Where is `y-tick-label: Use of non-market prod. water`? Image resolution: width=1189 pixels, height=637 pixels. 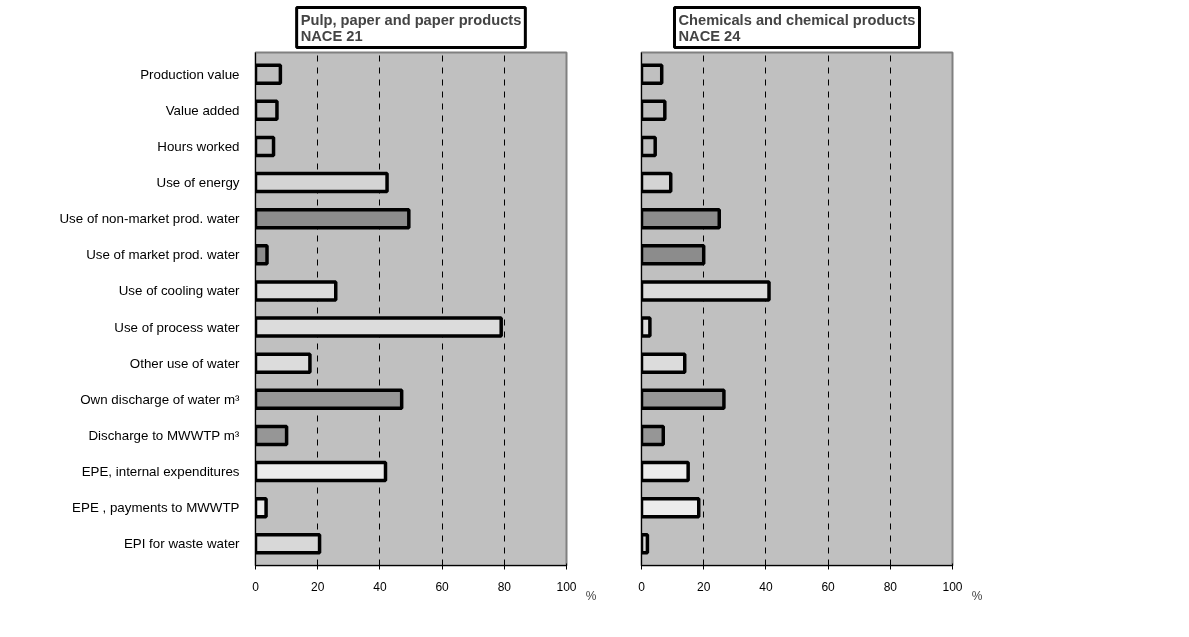 y-tick-label: Use of non-market prod. water is located at coordinates (150, 219).